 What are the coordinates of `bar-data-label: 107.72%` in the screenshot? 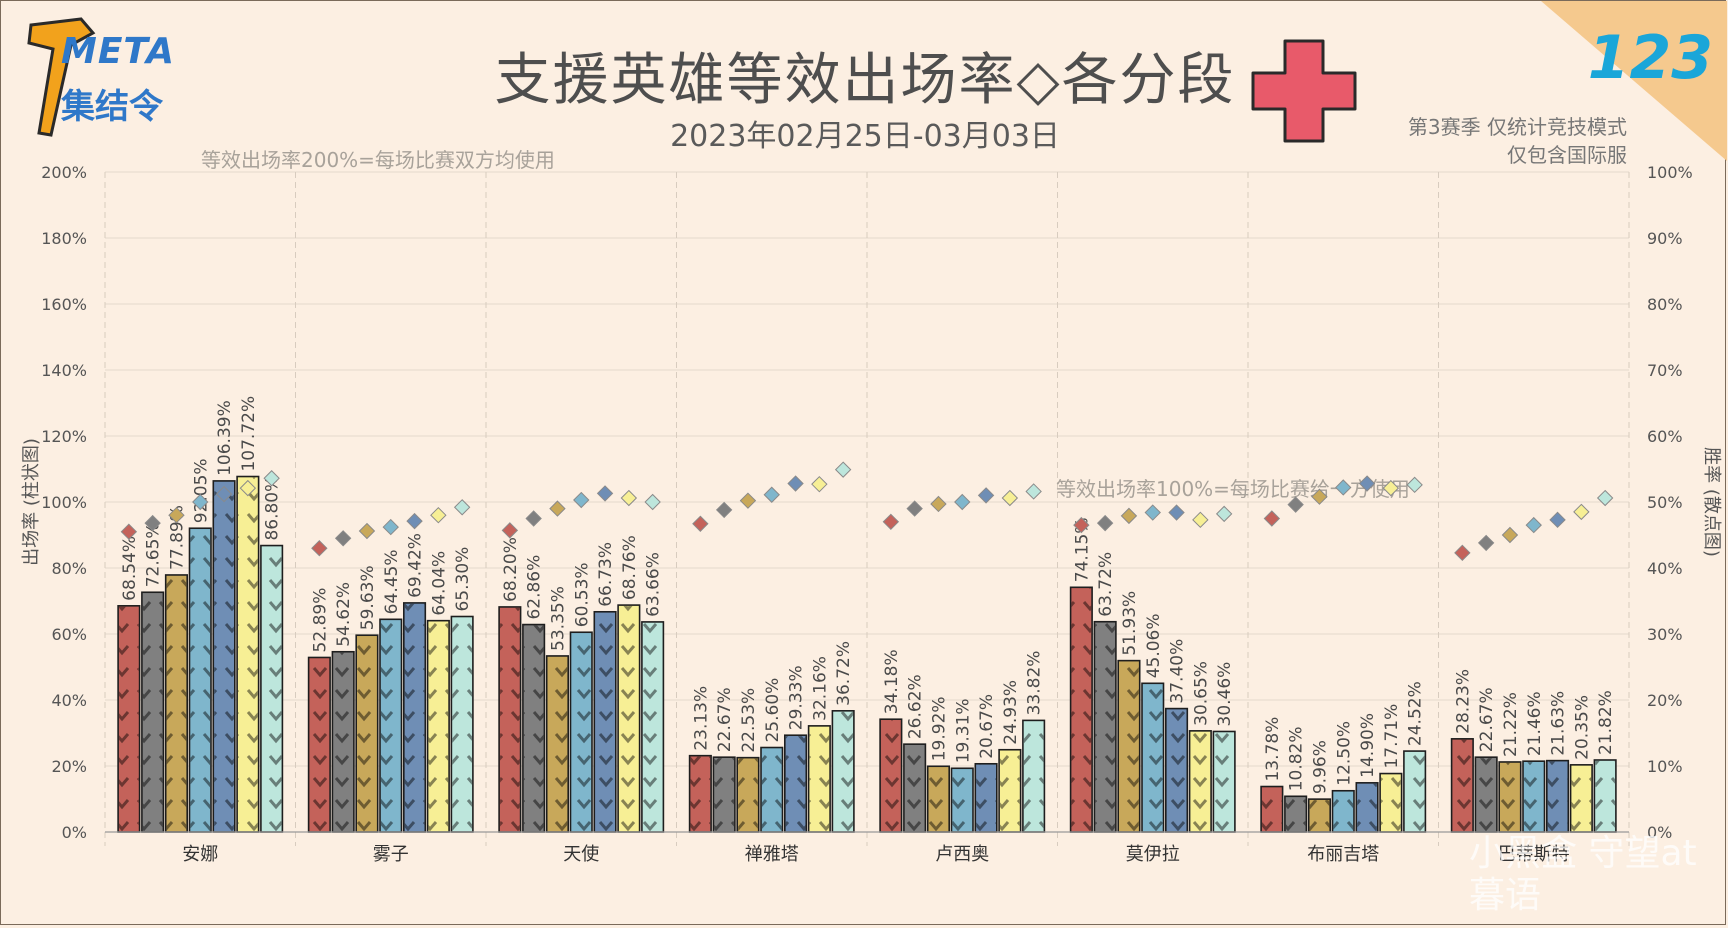 It's located at (249, 434).